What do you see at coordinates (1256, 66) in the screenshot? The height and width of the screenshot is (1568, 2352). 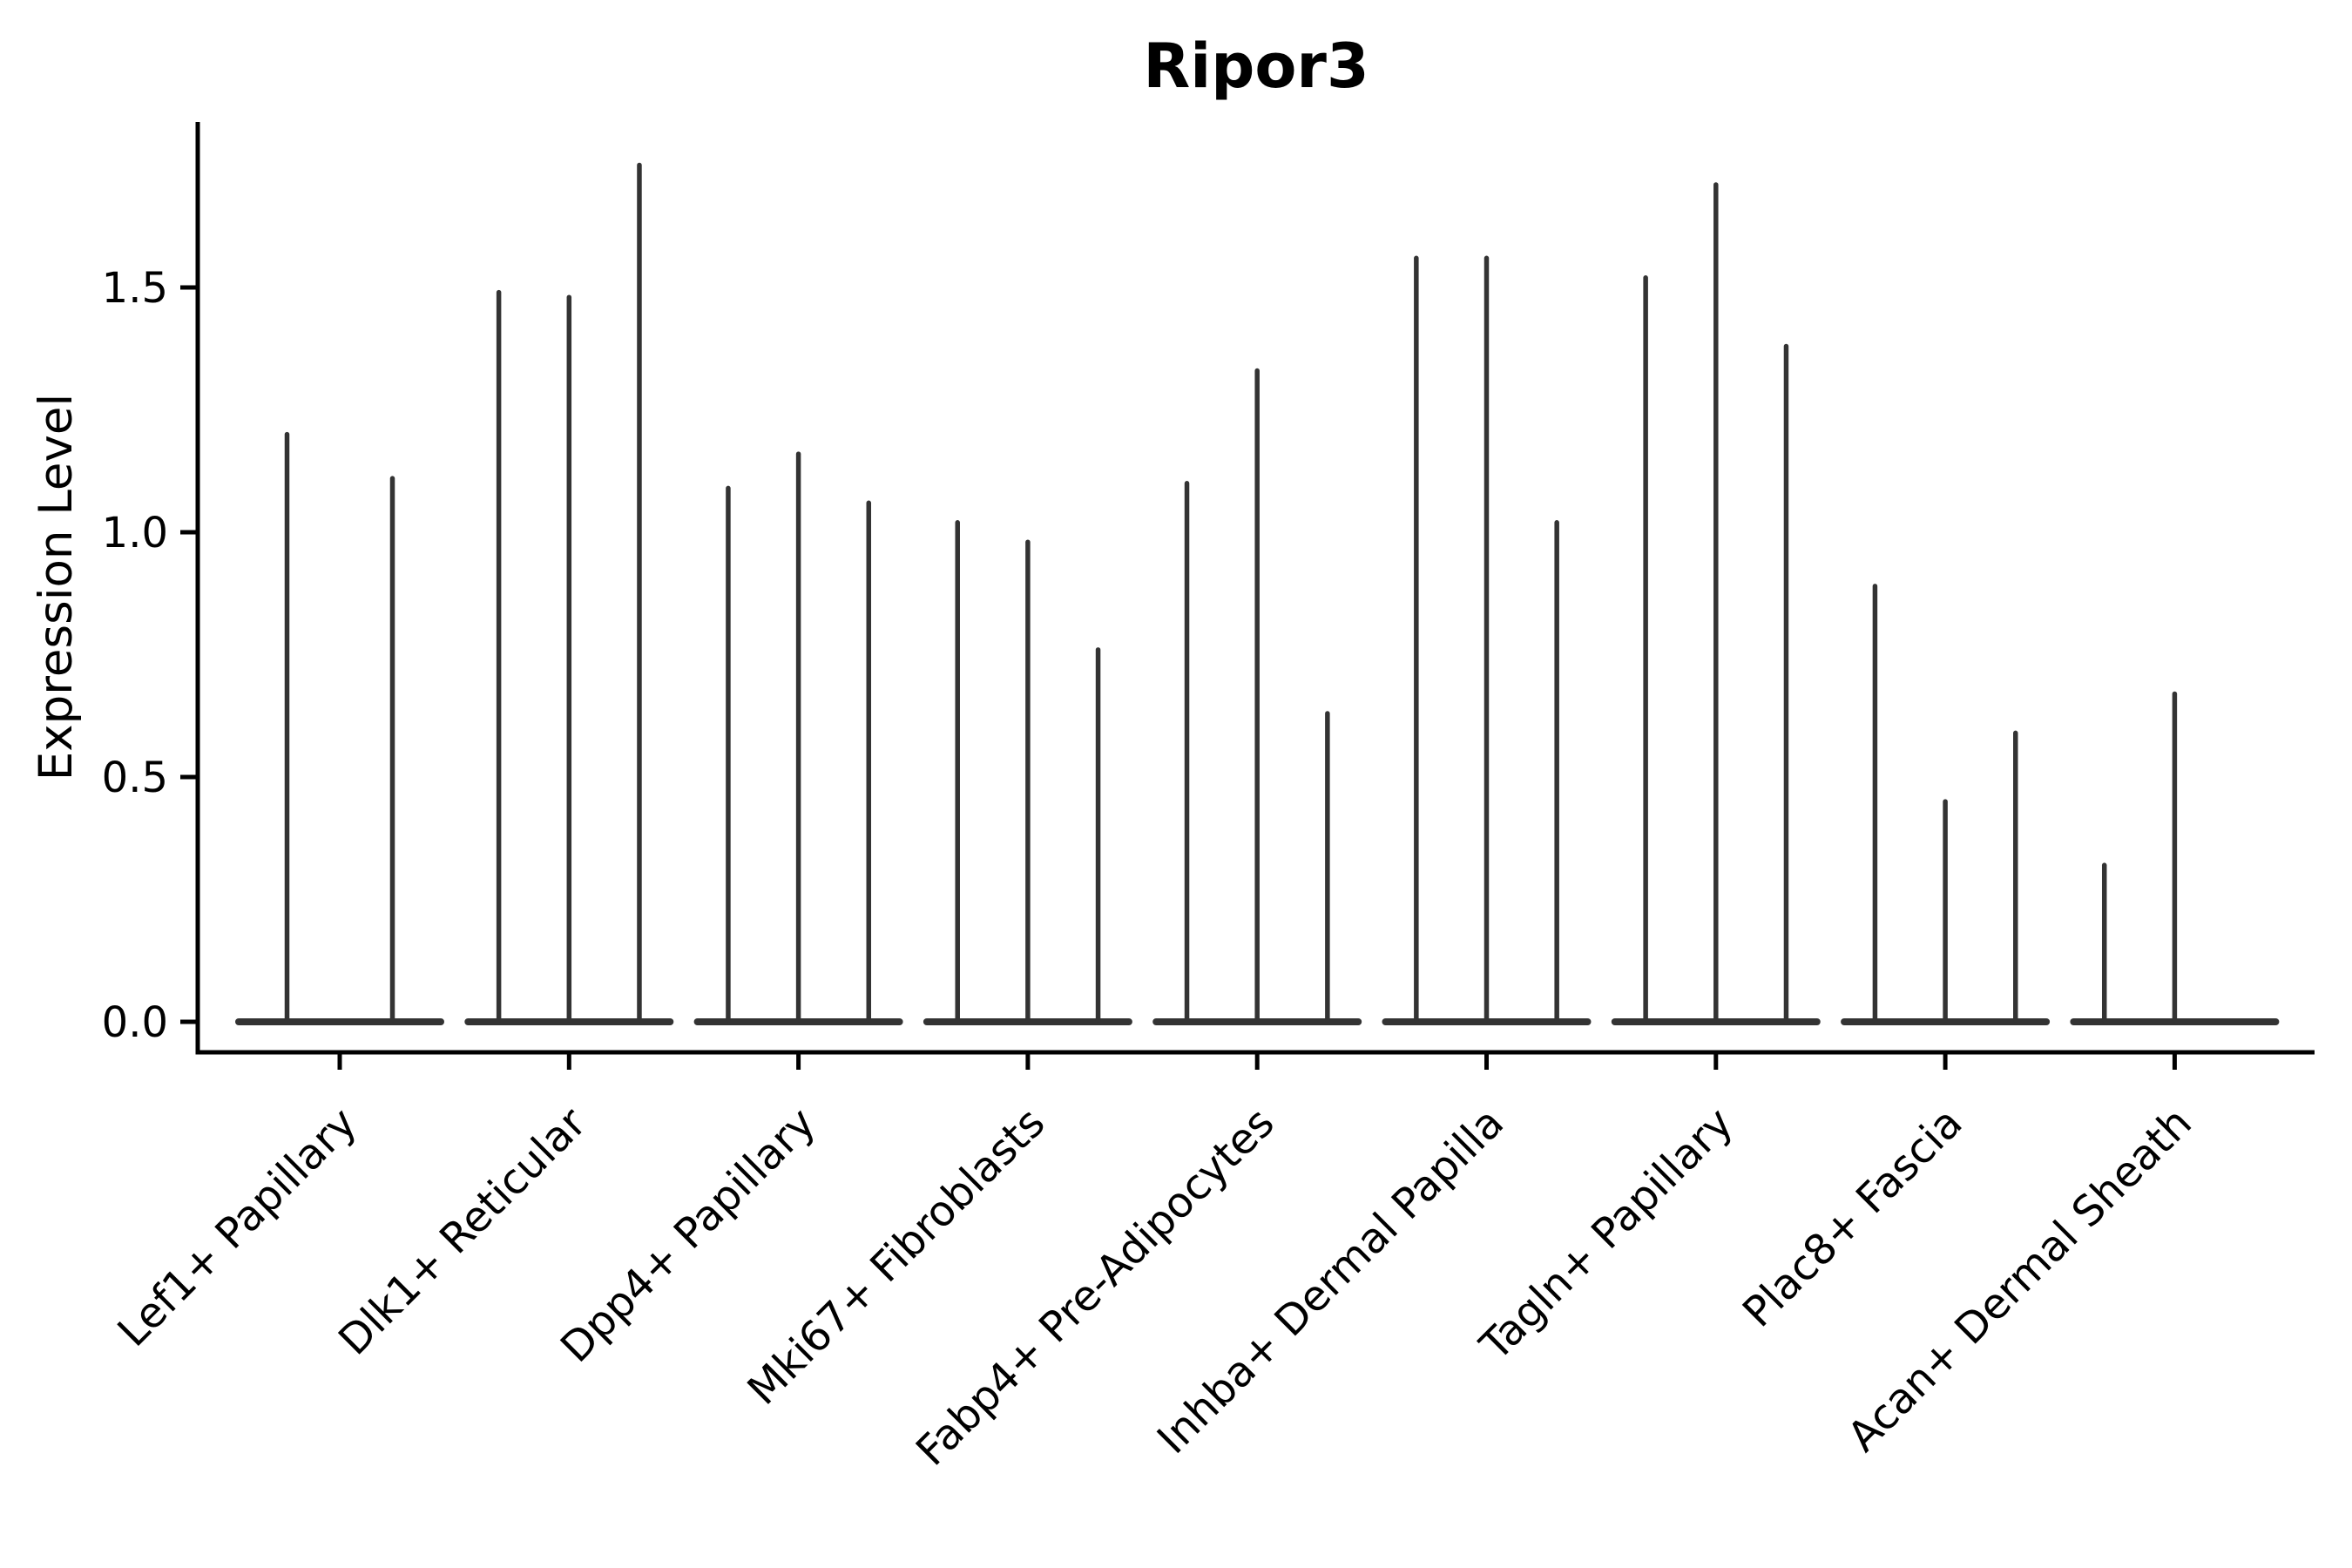 I see `chart-title: Ripor3` at bounding box center [1256, 66].